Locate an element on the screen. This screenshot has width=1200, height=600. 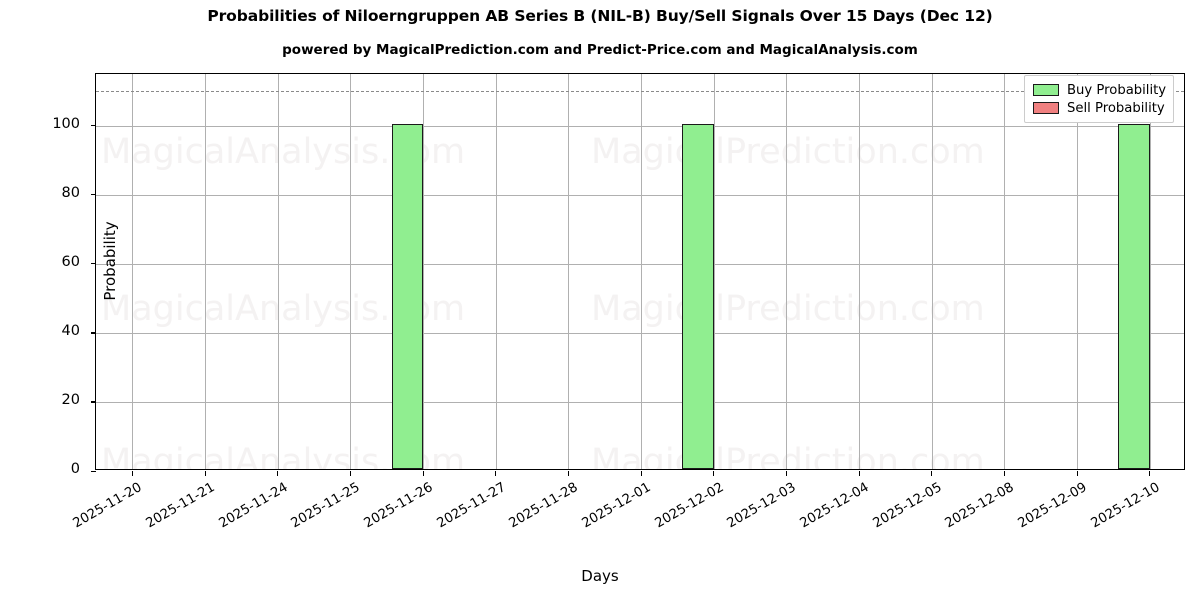
y-tick-label: 80 is located at coordinates (70, 192).